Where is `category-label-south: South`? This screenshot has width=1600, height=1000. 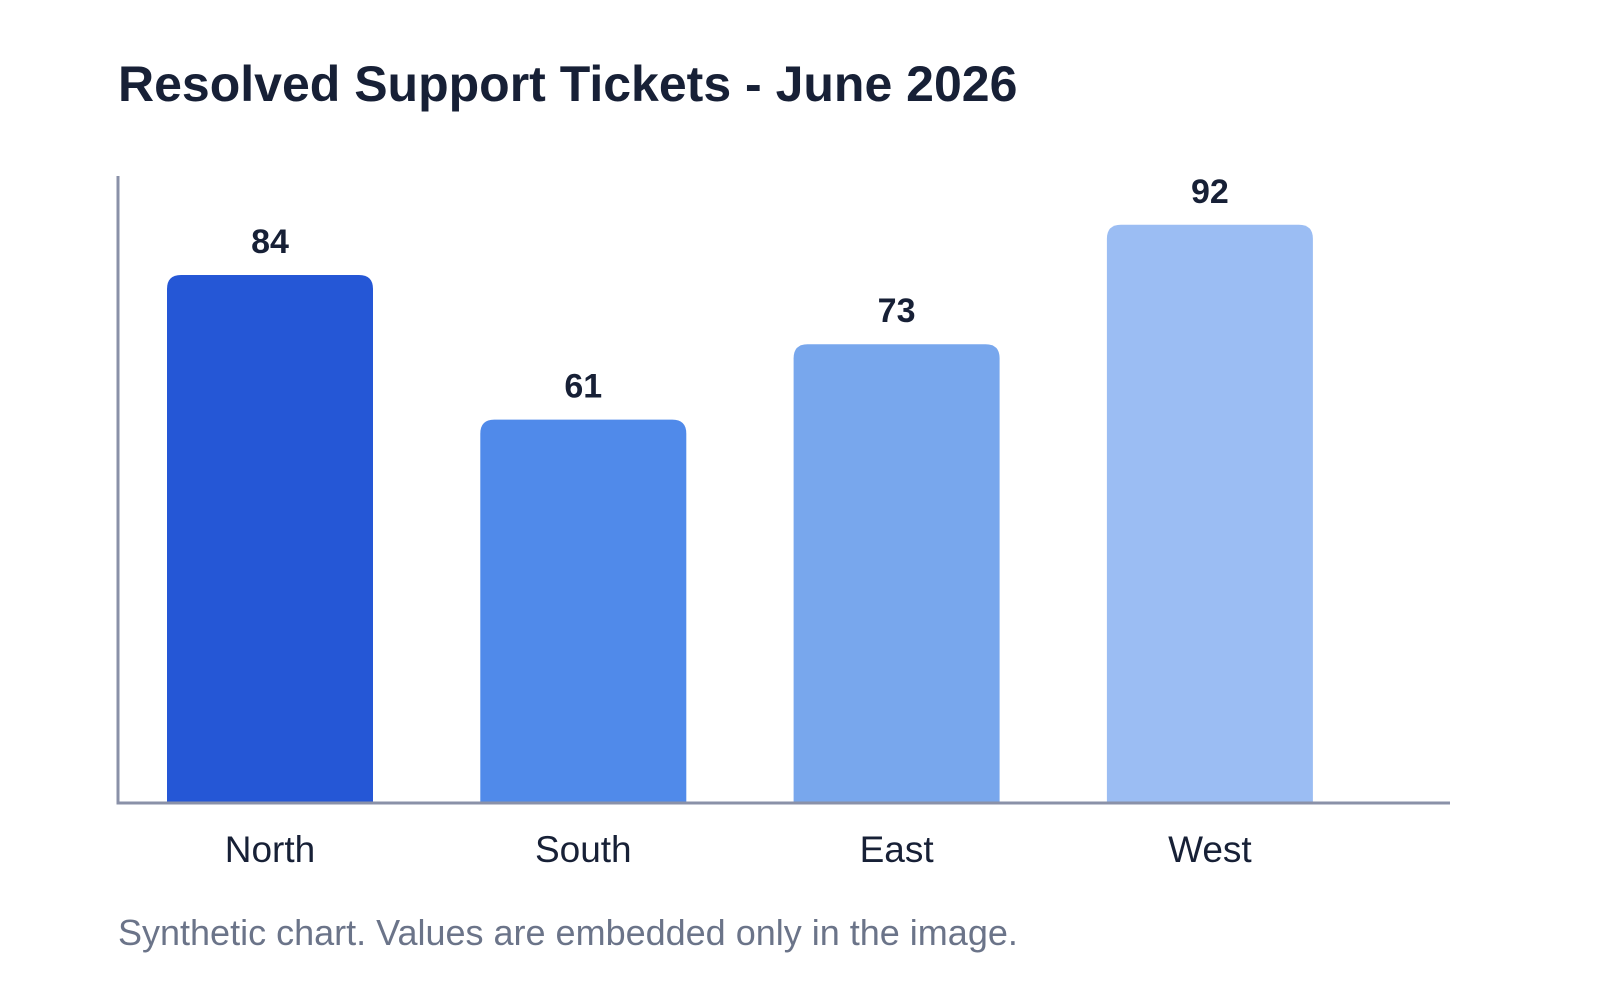
category-label-south: South is located at coordinates (583, 849).